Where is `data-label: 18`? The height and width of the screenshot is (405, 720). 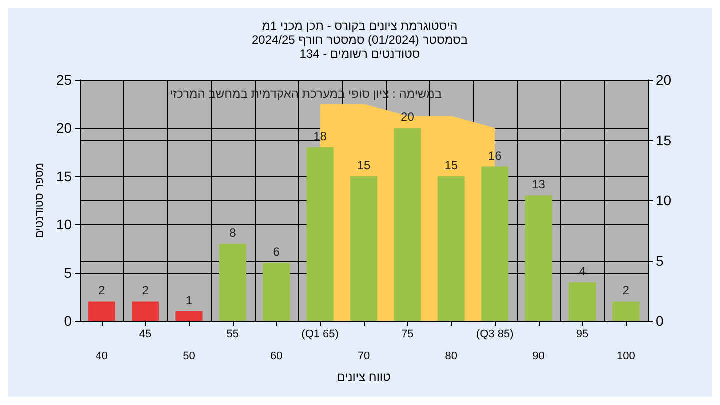
data-label: 18 is located at coordinates (321, 136).